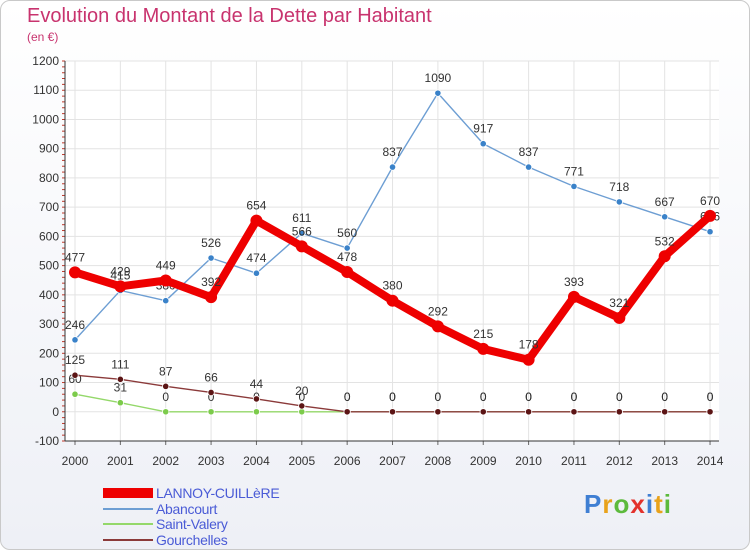 The width and height of the screenshot is (750, 550). I want to click on legend-label: Saint-Valery, so click(192, 524).